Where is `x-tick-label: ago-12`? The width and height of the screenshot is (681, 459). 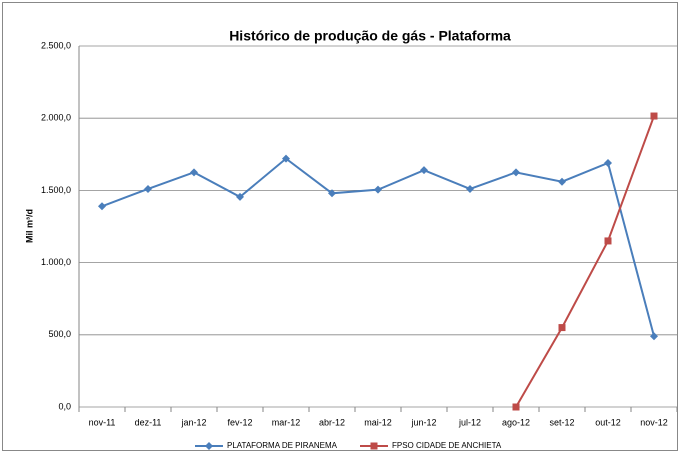 x-tick-label: ago-12 is located at coordinates (516, 422).